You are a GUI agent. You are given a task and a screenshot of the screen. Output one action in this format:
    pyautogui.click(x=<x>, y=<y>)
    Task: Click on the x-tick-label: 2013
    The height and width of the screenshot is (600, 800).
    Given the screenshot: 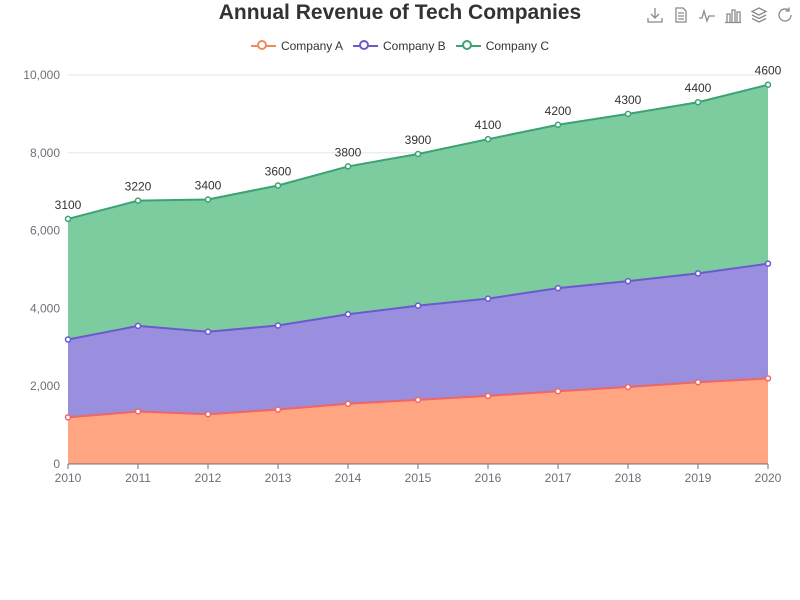 What is the action you would take?
    pyautogui.click(x=278, y=478)
    